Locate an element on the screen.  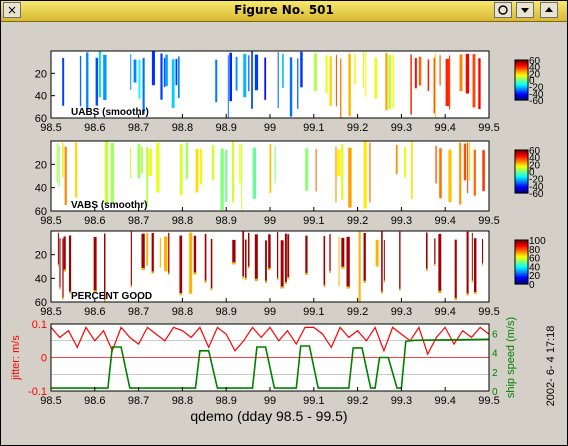
minimize-icon is located at coordinates (525, 10).